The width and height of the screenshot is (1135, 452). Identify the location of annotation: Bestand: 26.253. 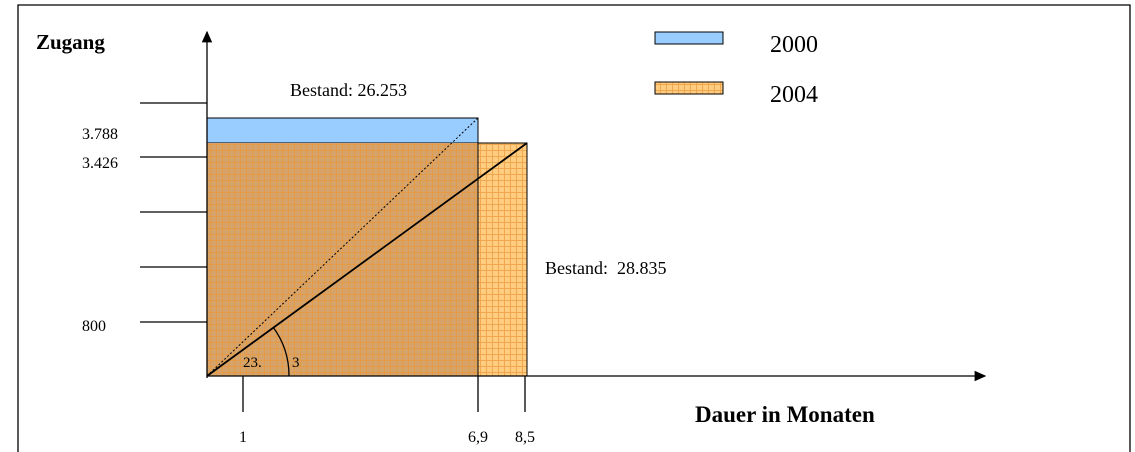
(348, 90).